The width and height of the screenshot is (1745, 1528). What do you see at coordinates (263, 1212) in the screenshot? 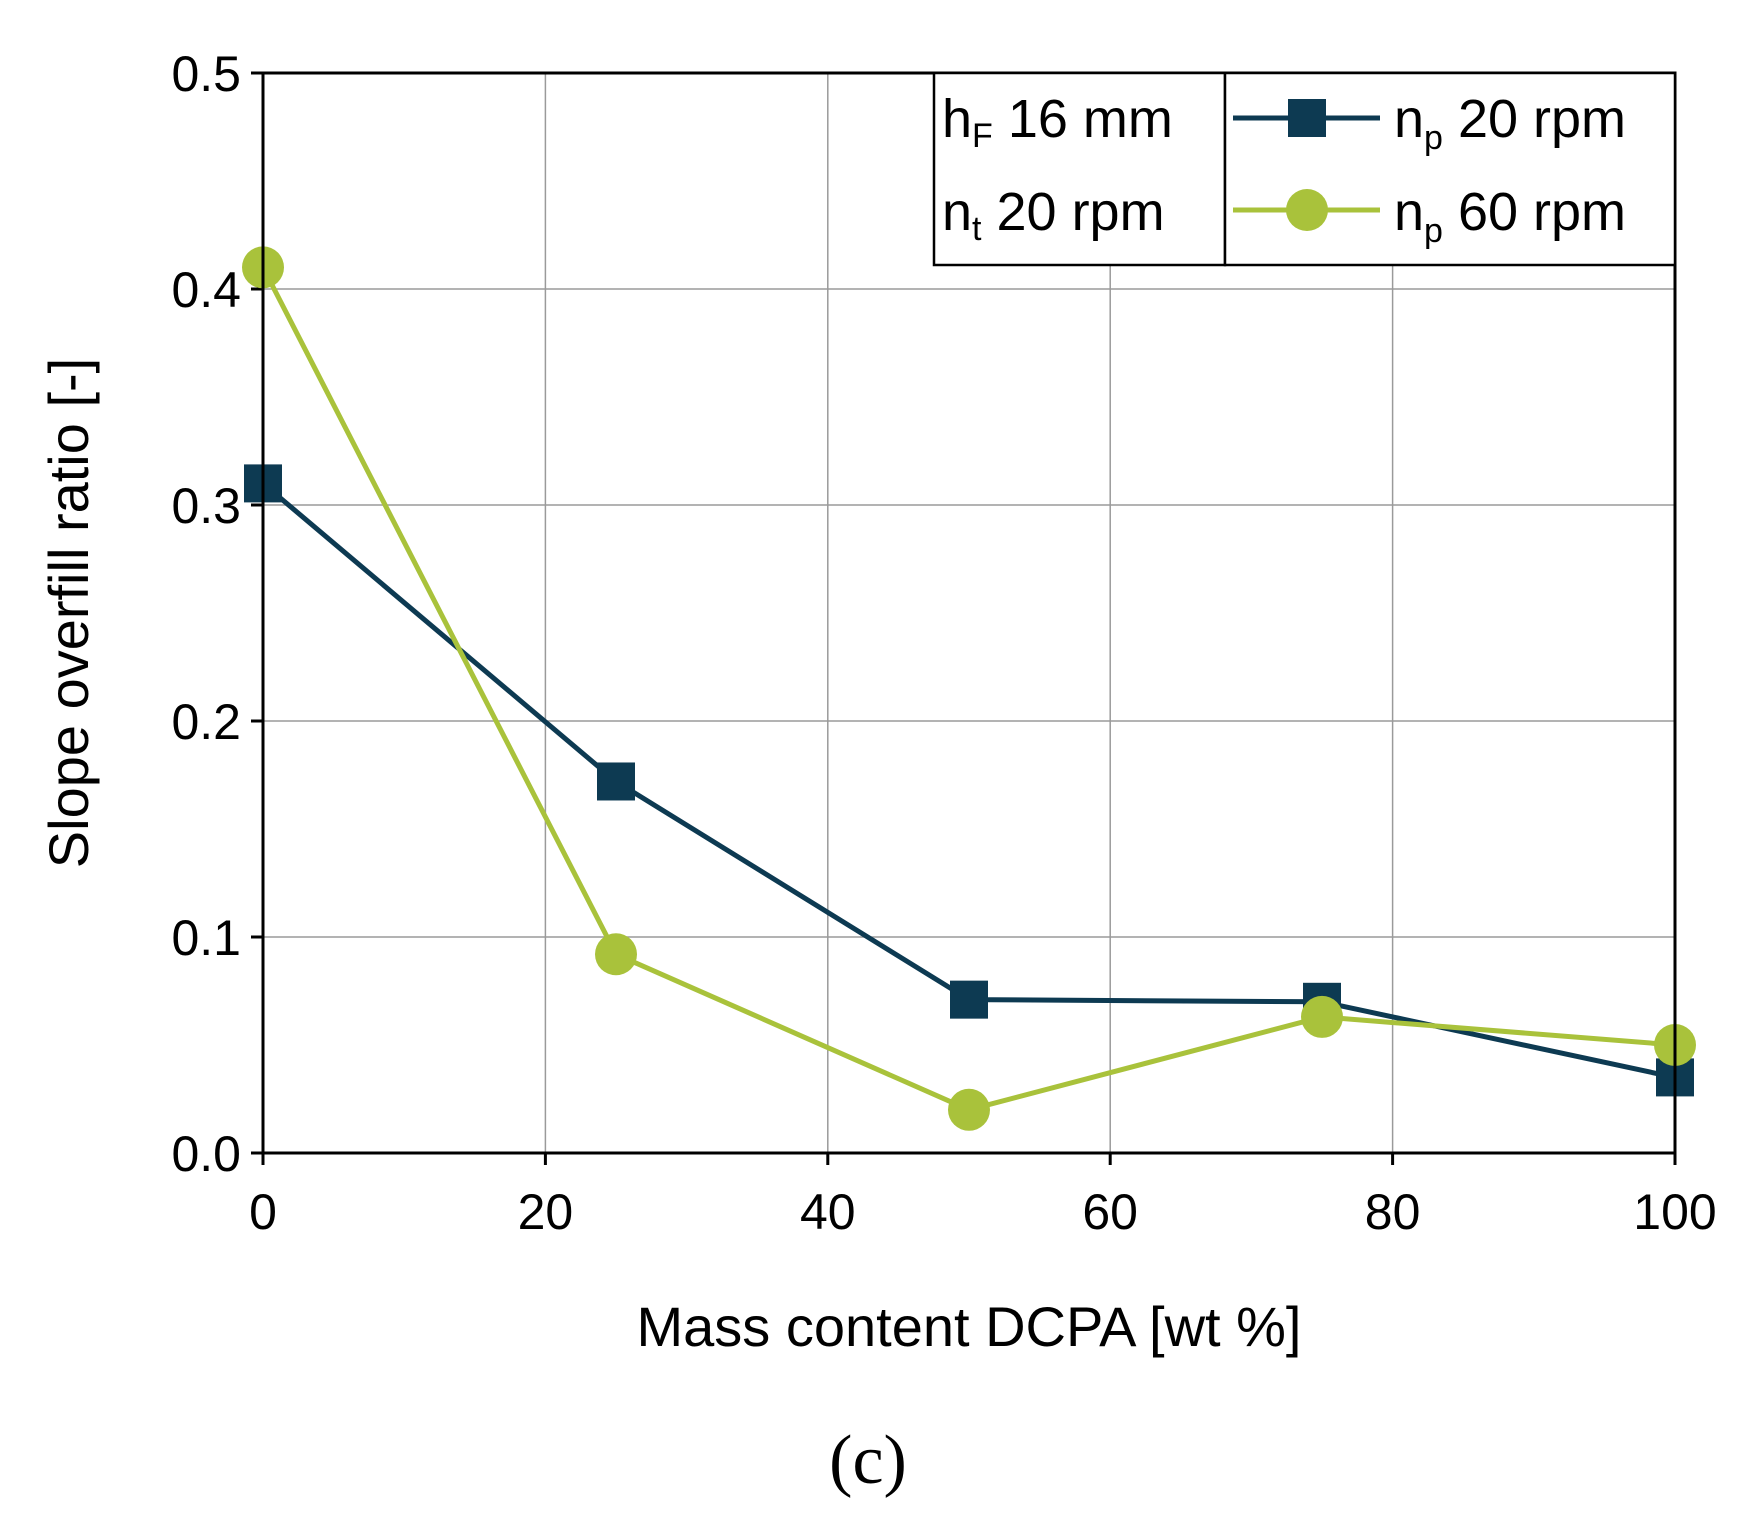
I see `x-tick-label: 0` at bounding box center [263, 1212].